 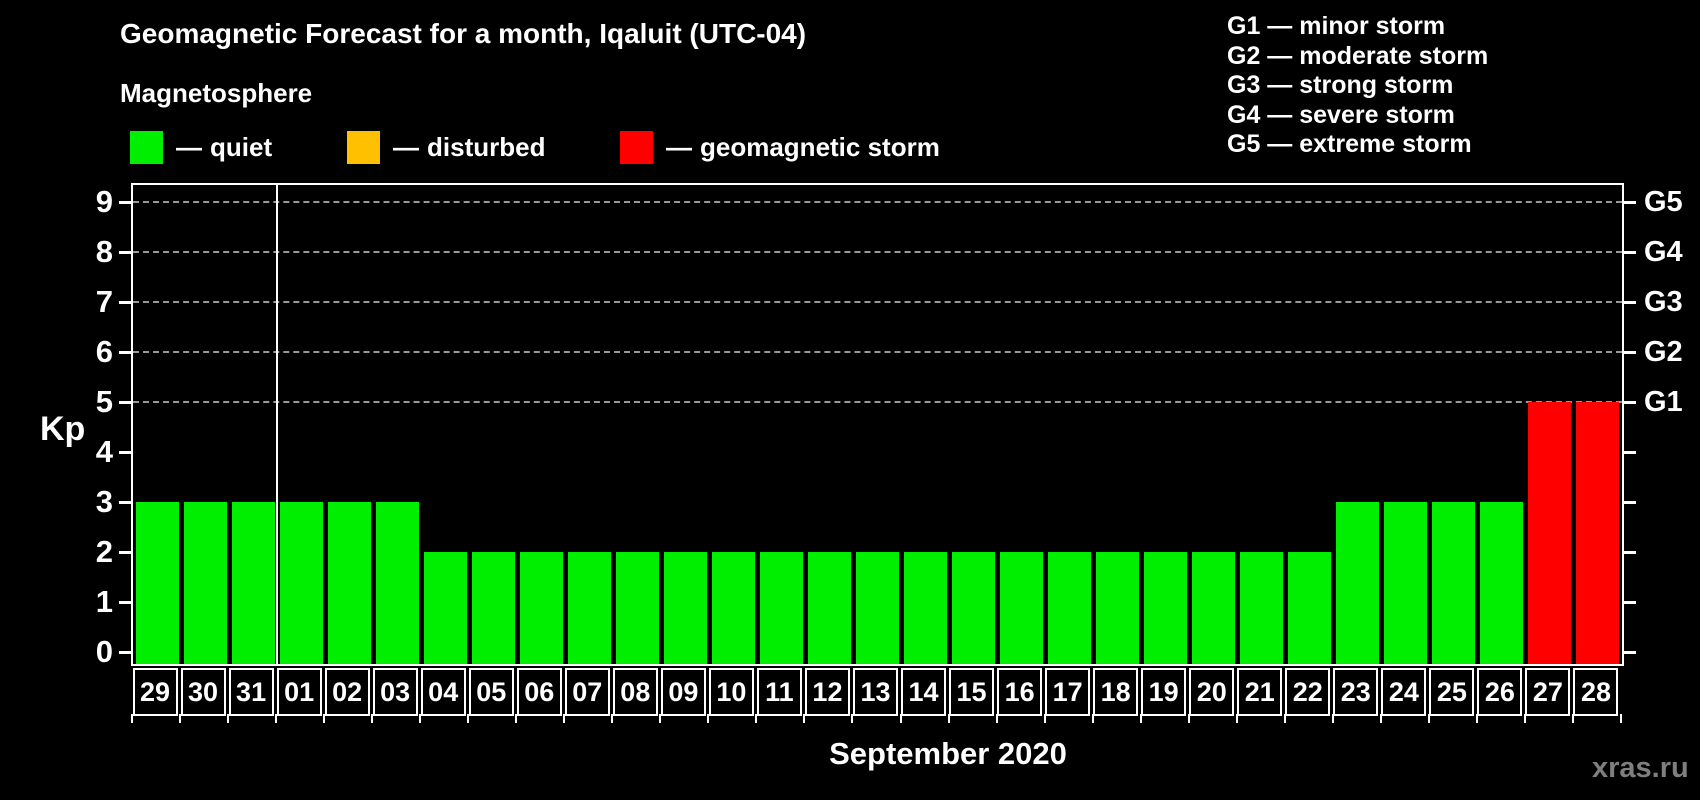 I want to click on x-label-02: 02, so click(x=347, y=692).